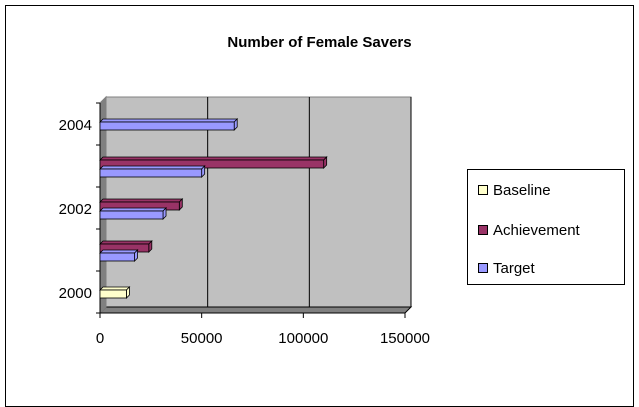 The image size is (639, 407). I want to click on legend-swatch-achievement, so click(483, 230).